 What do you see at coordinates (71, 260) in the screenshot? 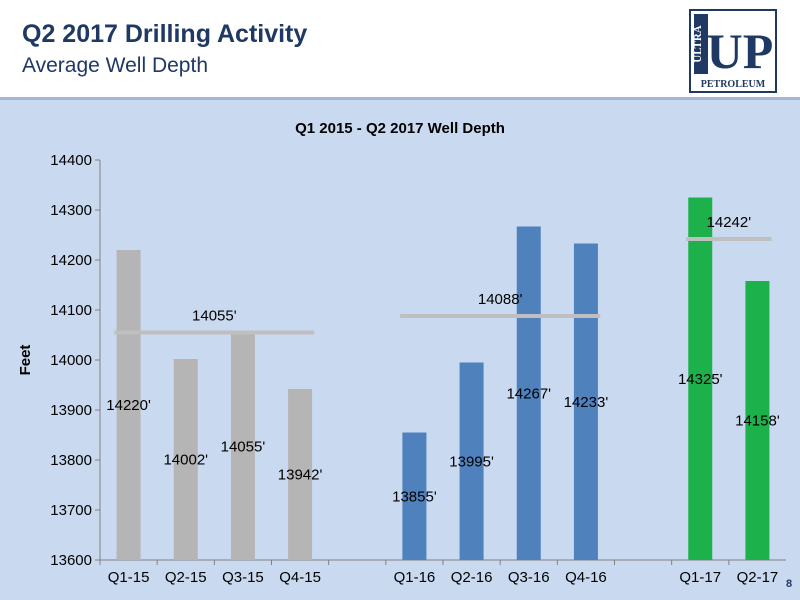
I see `y-tick-label: 14200` at bounding box center [71, 260].